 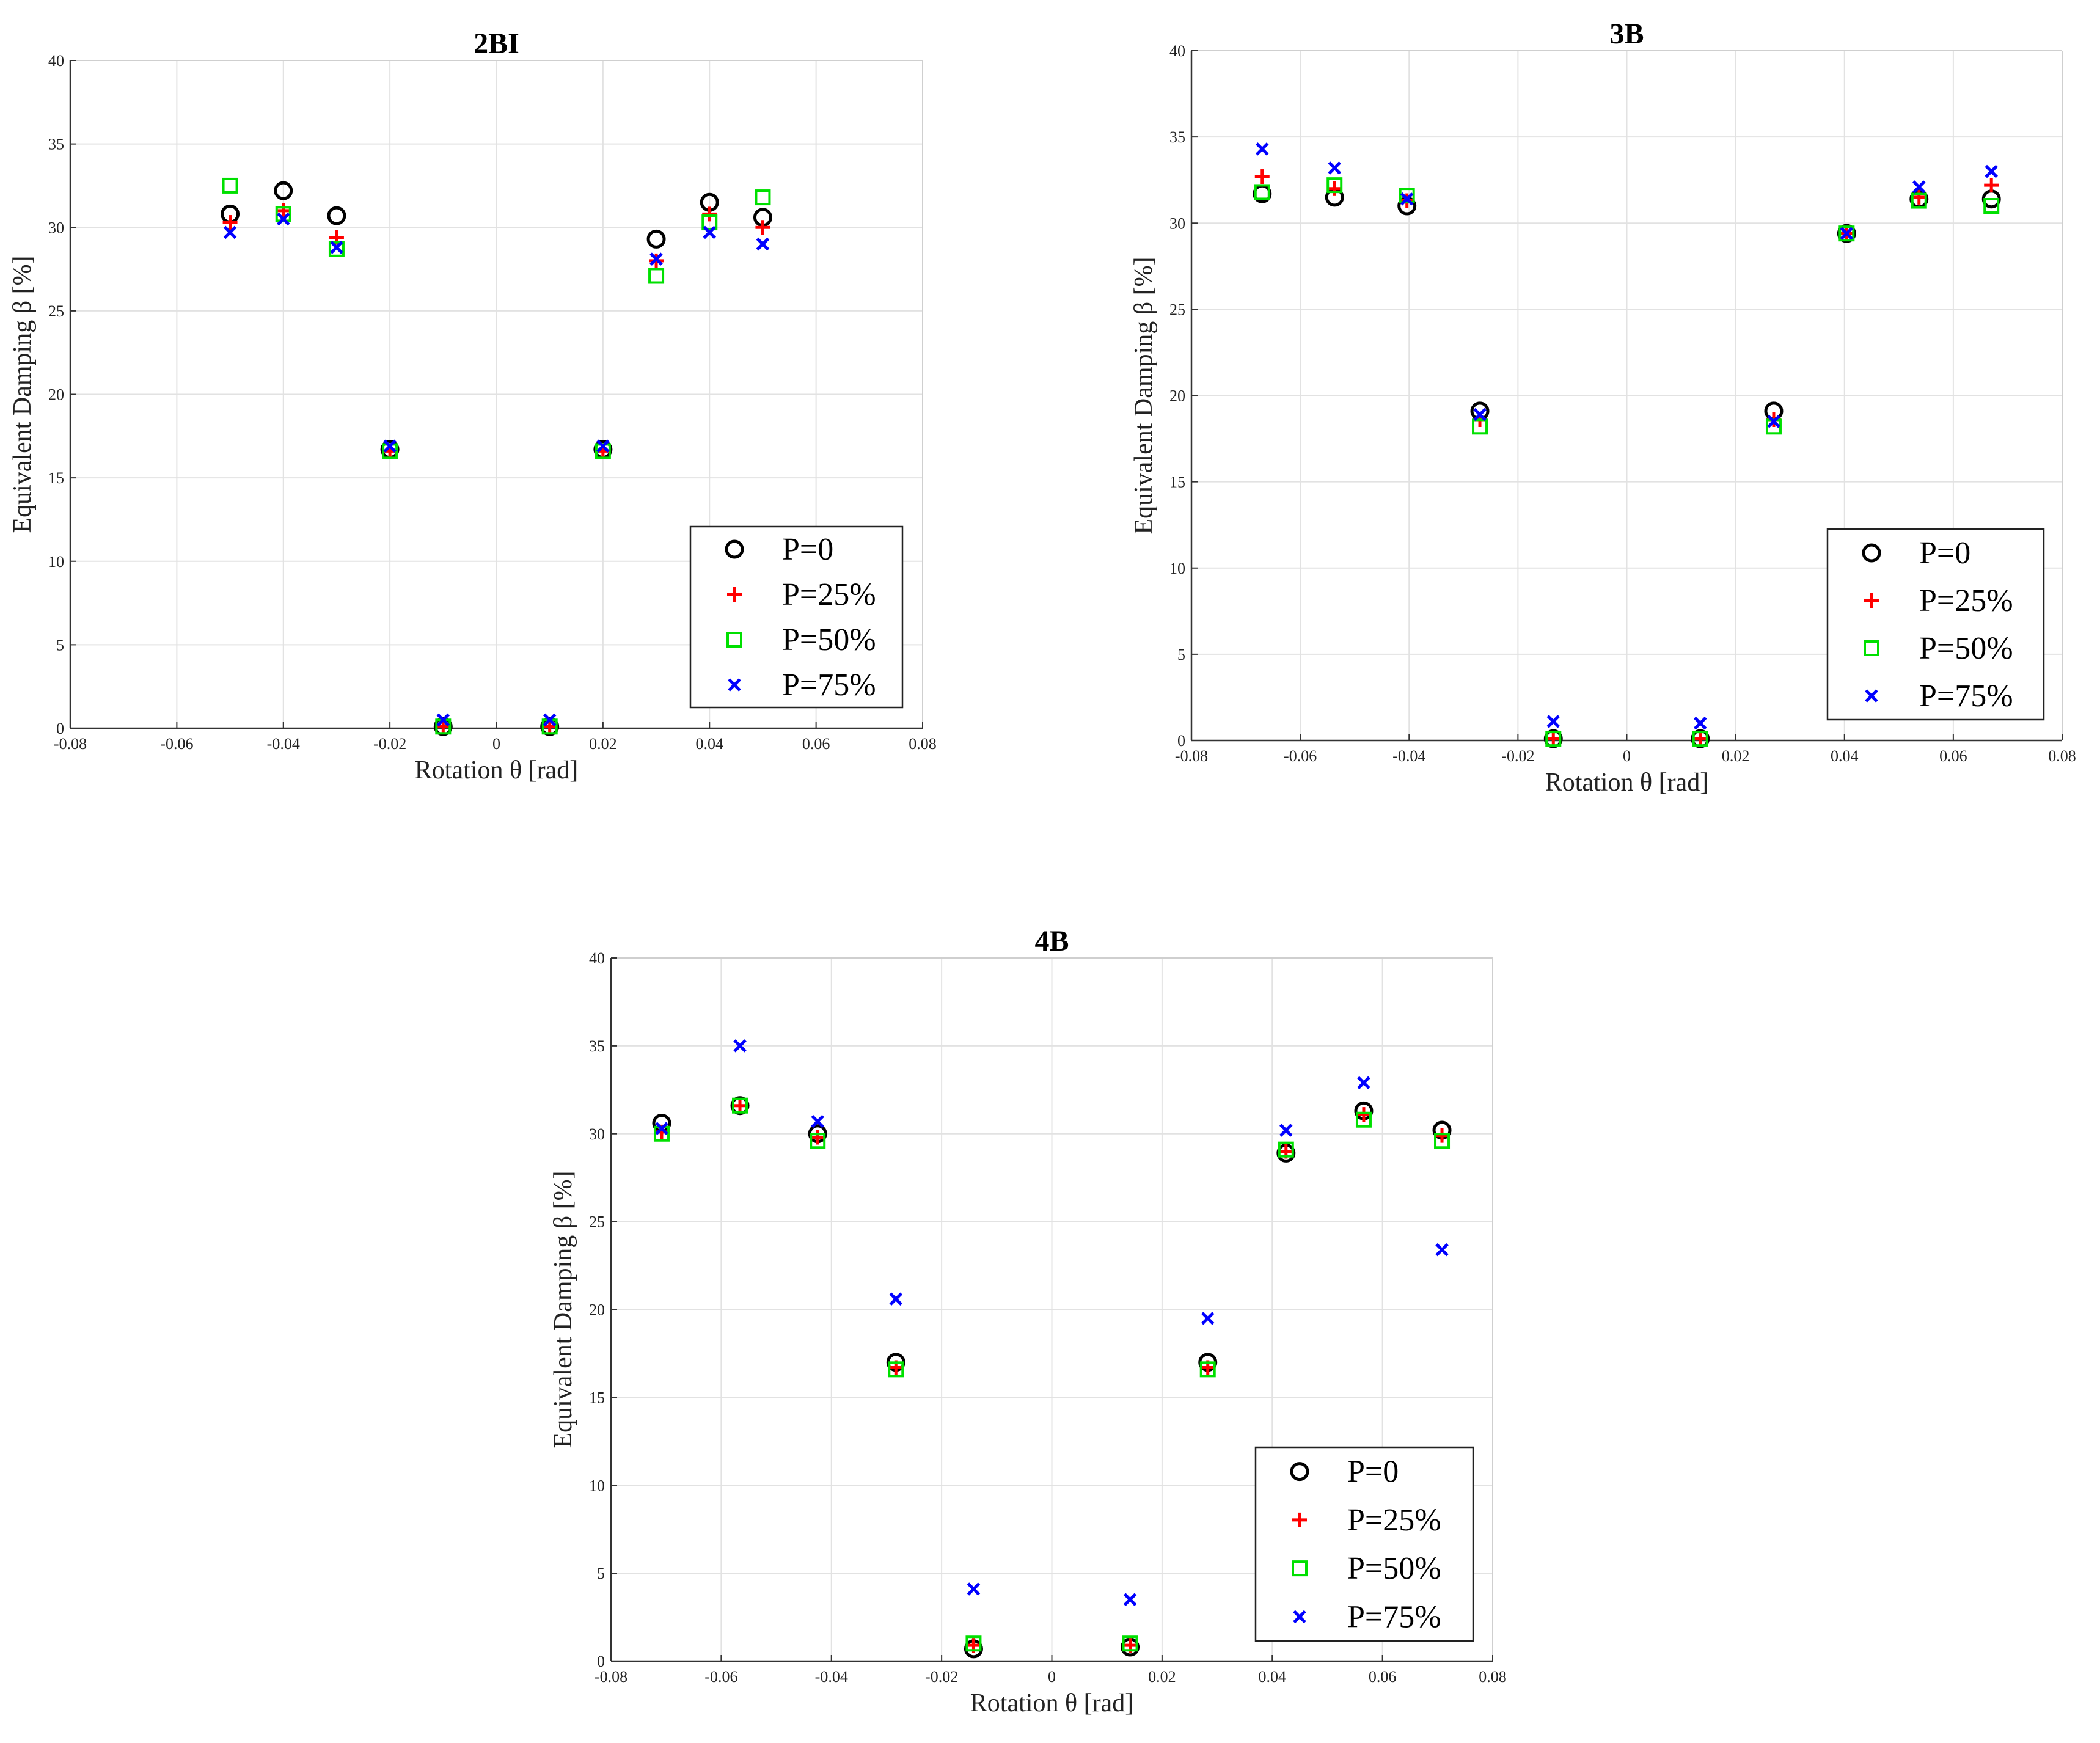 What do you see at coordinates (1177, 223) in the screenshot?
I see `y-tick-label: 30` at bounding box center [1177, 223].